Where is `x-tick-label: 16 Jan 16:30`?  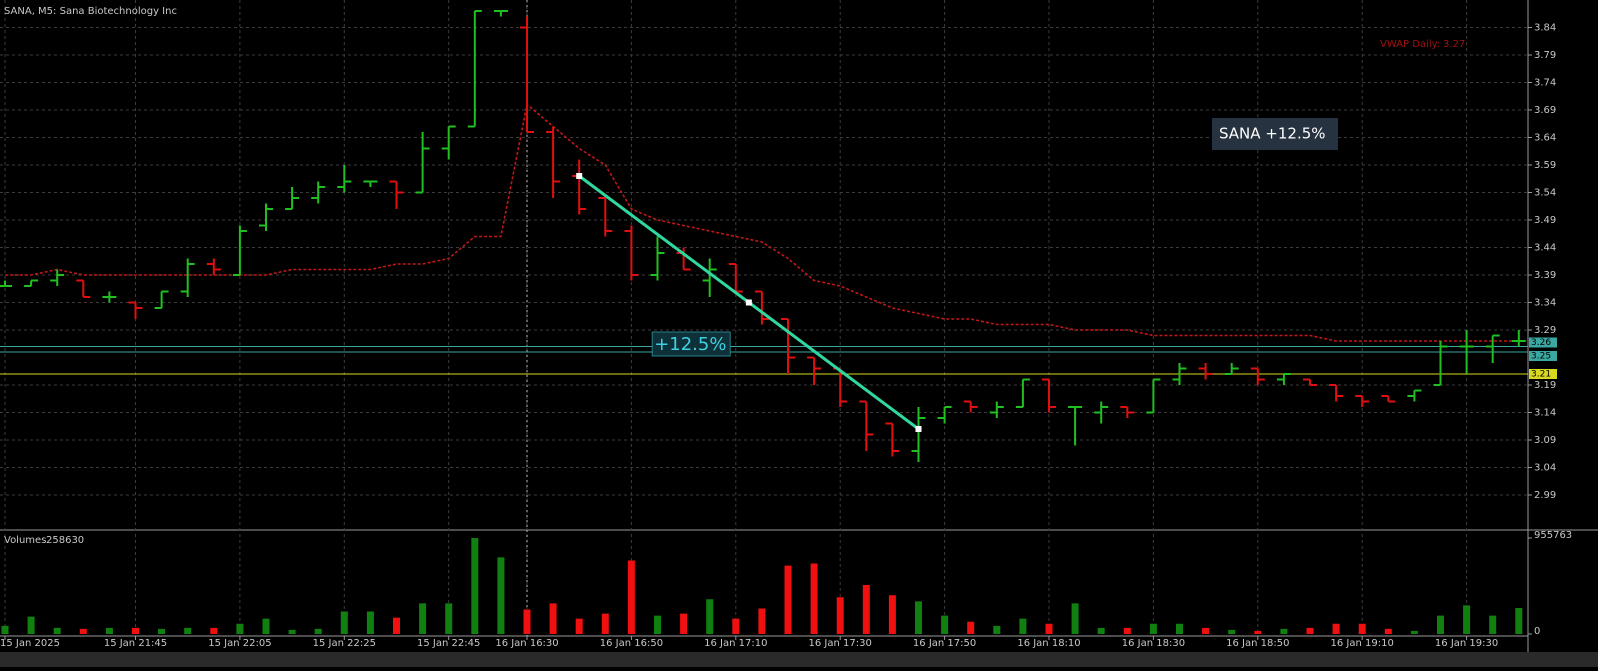 x-tick-label: 16 Jan 16:30 is located at coordinates (526, 643).